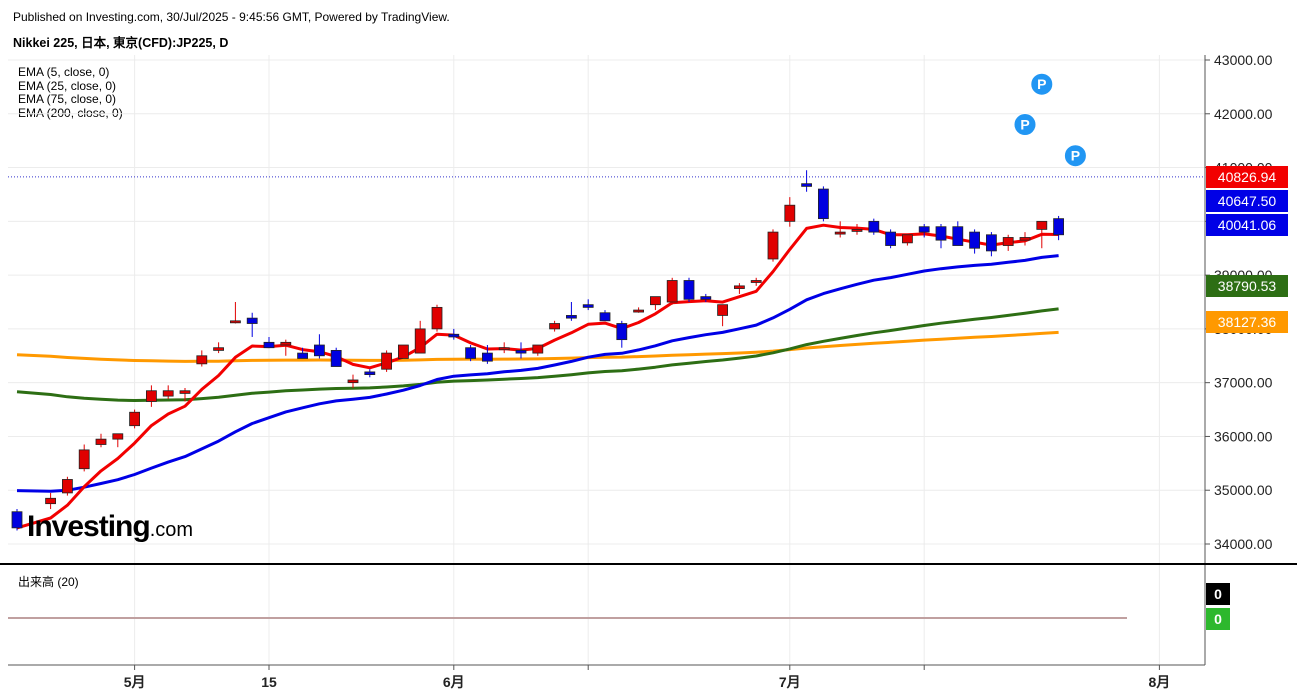 This screenshot has width=1297, height=698. I want to click on legend-ema5: EMA (5, close, 0), so click(64, 72).